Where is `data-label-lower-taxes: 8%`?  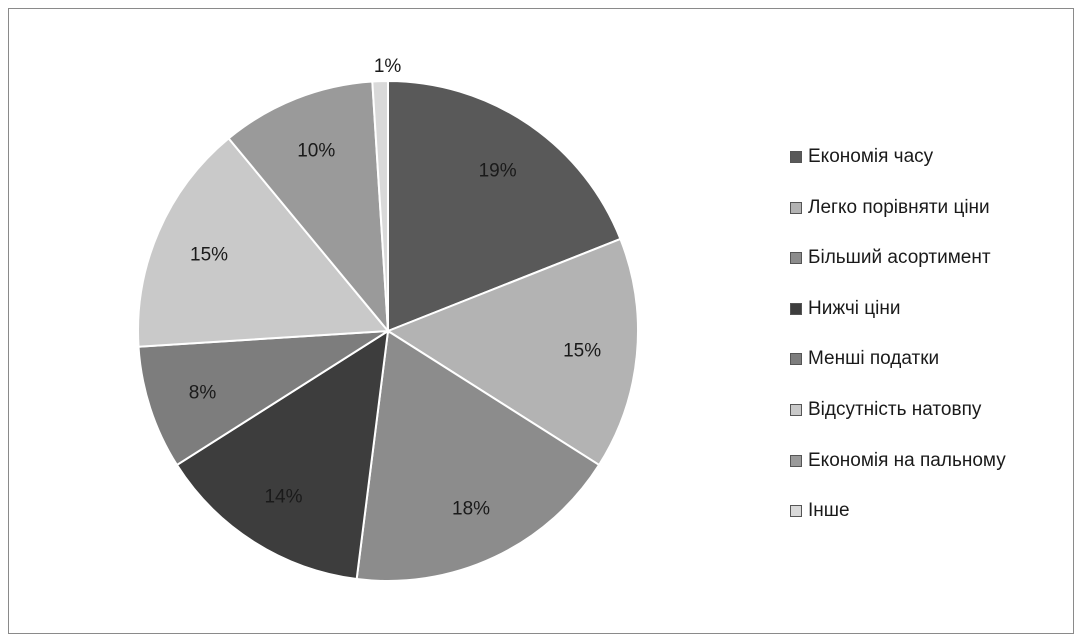
data-label-lower-taxes: 8% is located at coordinates (203, 392).